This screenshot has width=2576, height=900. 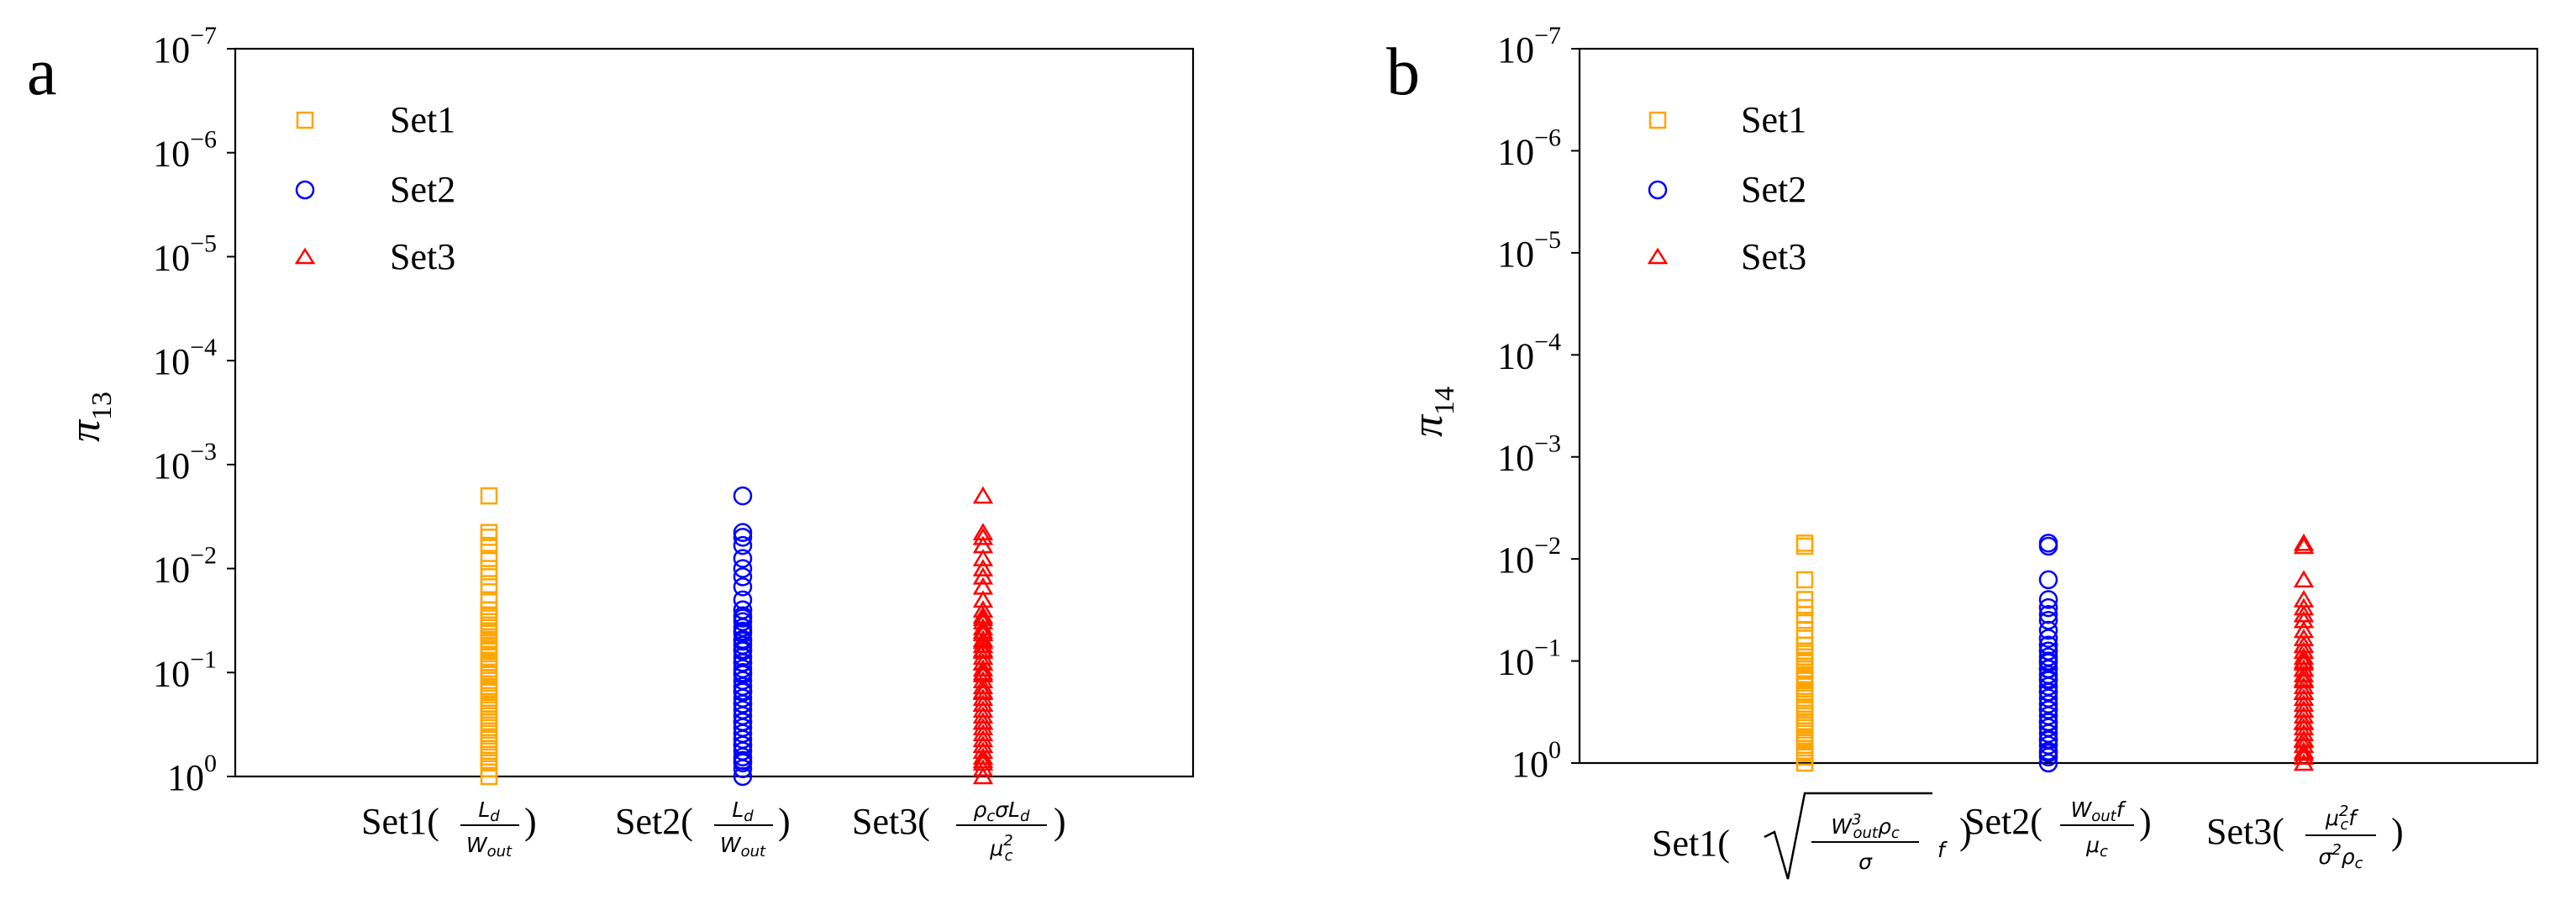 What do you see at coordinates (1529, 556) in the screenshot?
I see `y-tick-label: 10⁻²` at bounding box center [1529, 556].